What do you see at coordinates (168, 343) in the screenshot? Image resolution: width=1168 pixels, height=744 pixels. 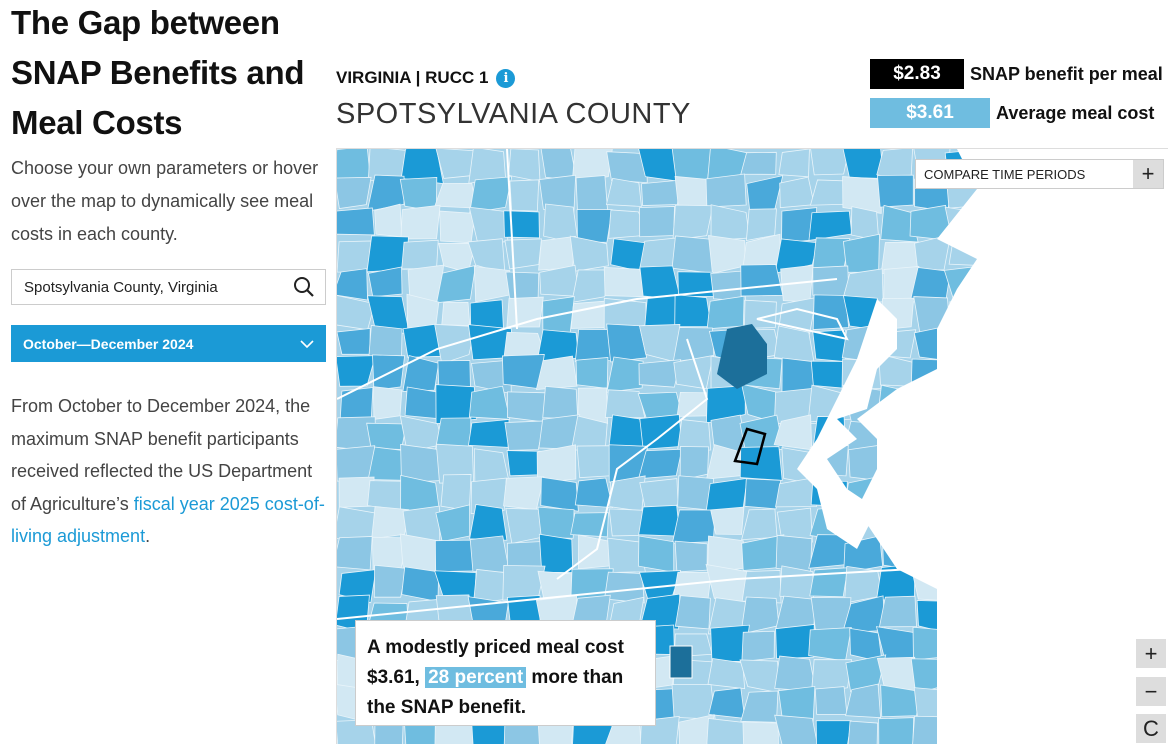 I see `time-period-select: October—December 2024` at bounding box center [168, 343].